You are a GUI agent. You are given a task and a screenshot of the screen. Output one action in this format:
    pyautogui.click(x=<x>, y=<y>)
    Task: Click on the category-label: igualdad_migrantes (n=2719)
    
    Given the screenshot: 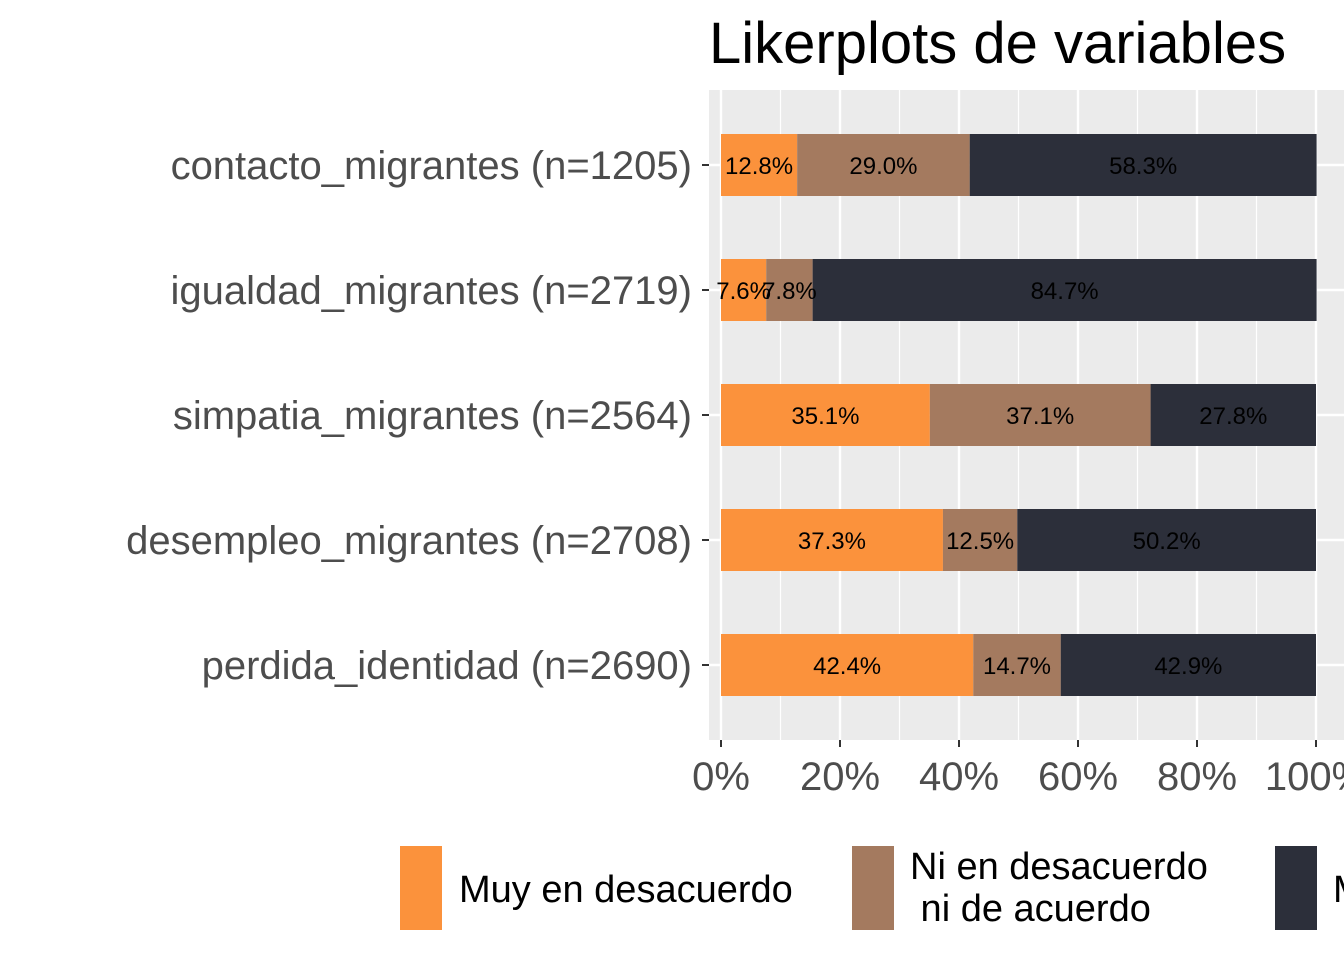 What is the action you would take?
    pyautogui.click(x=431, y=291)
    